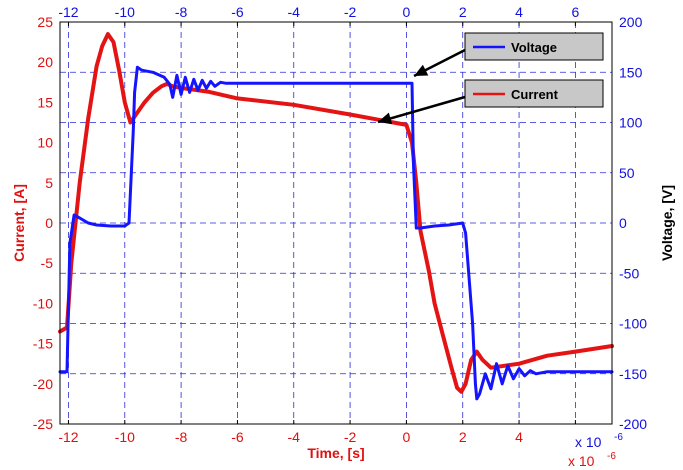 Image resolution: width=683 pixels, height=470 pixels. I want to click on x-multiplier-blue-base: x 10, so click(588, 442).